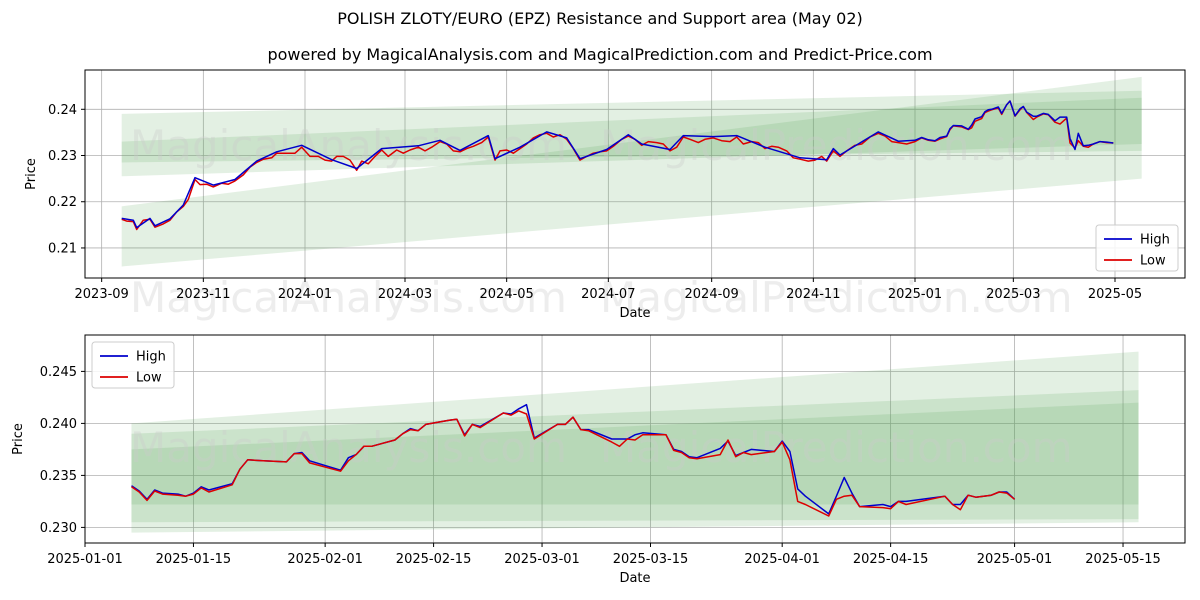  I want to click on x-tick-label: 2025-03, so click(1013, 294).